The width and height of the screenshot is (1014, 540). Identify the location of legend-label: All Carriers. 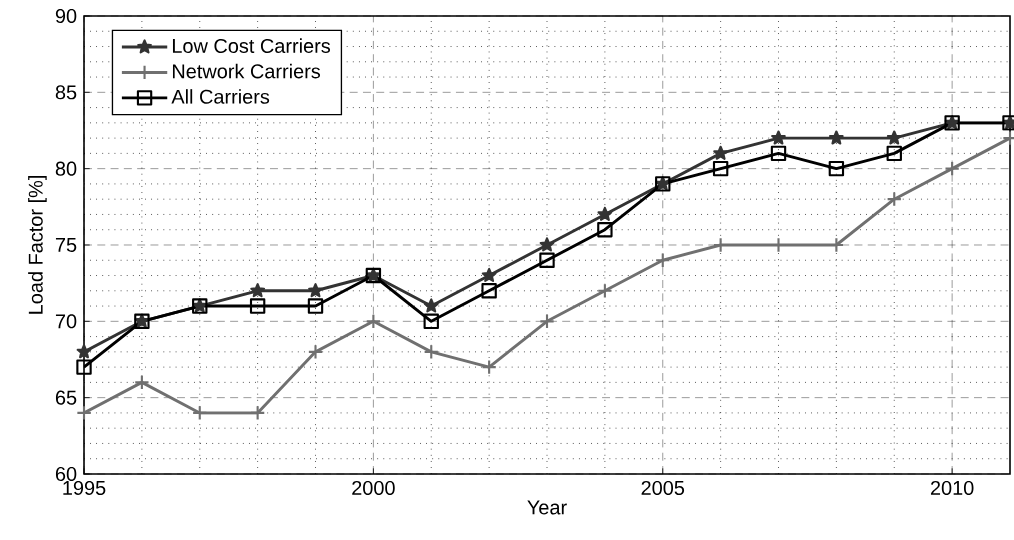
(220, 96).